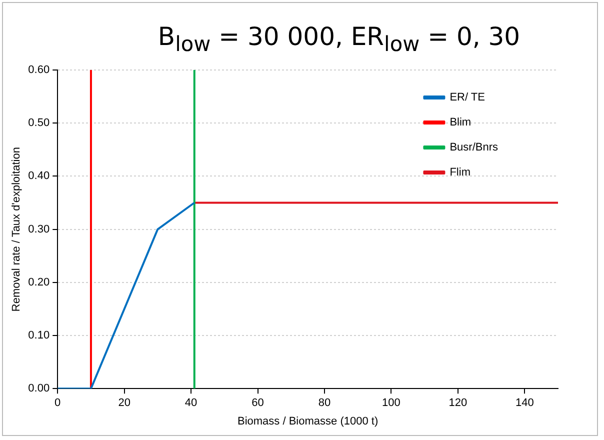  Describe the element at coordinates (524, 403) in the screenshot. I see `x-tick-label: 140` at that location.